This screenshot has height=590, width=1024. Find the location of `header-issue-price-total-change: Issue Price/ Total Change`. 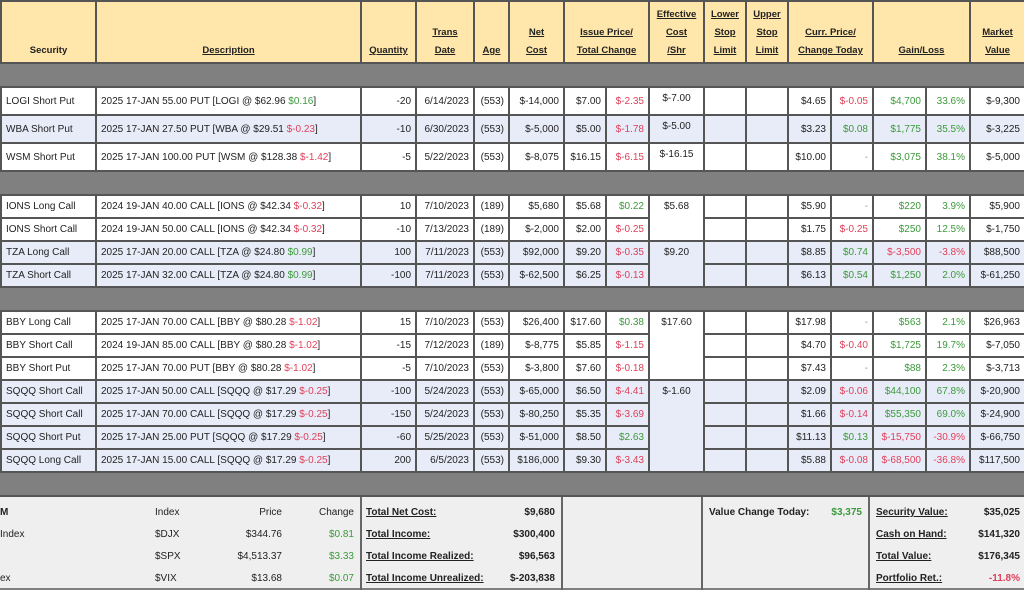

header-issue-price-total-change: Issue Price/ Total Change is located at coordinates (606, 32).